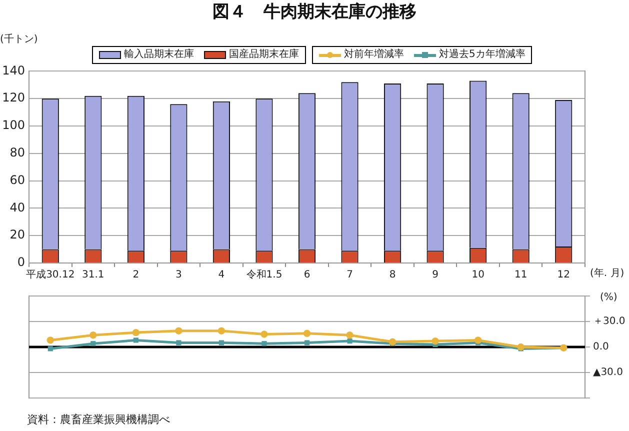 Image resolution: width=629 pixels, height=431 pixels. I want to click on x-tick-label: 10, so click(478, 275).